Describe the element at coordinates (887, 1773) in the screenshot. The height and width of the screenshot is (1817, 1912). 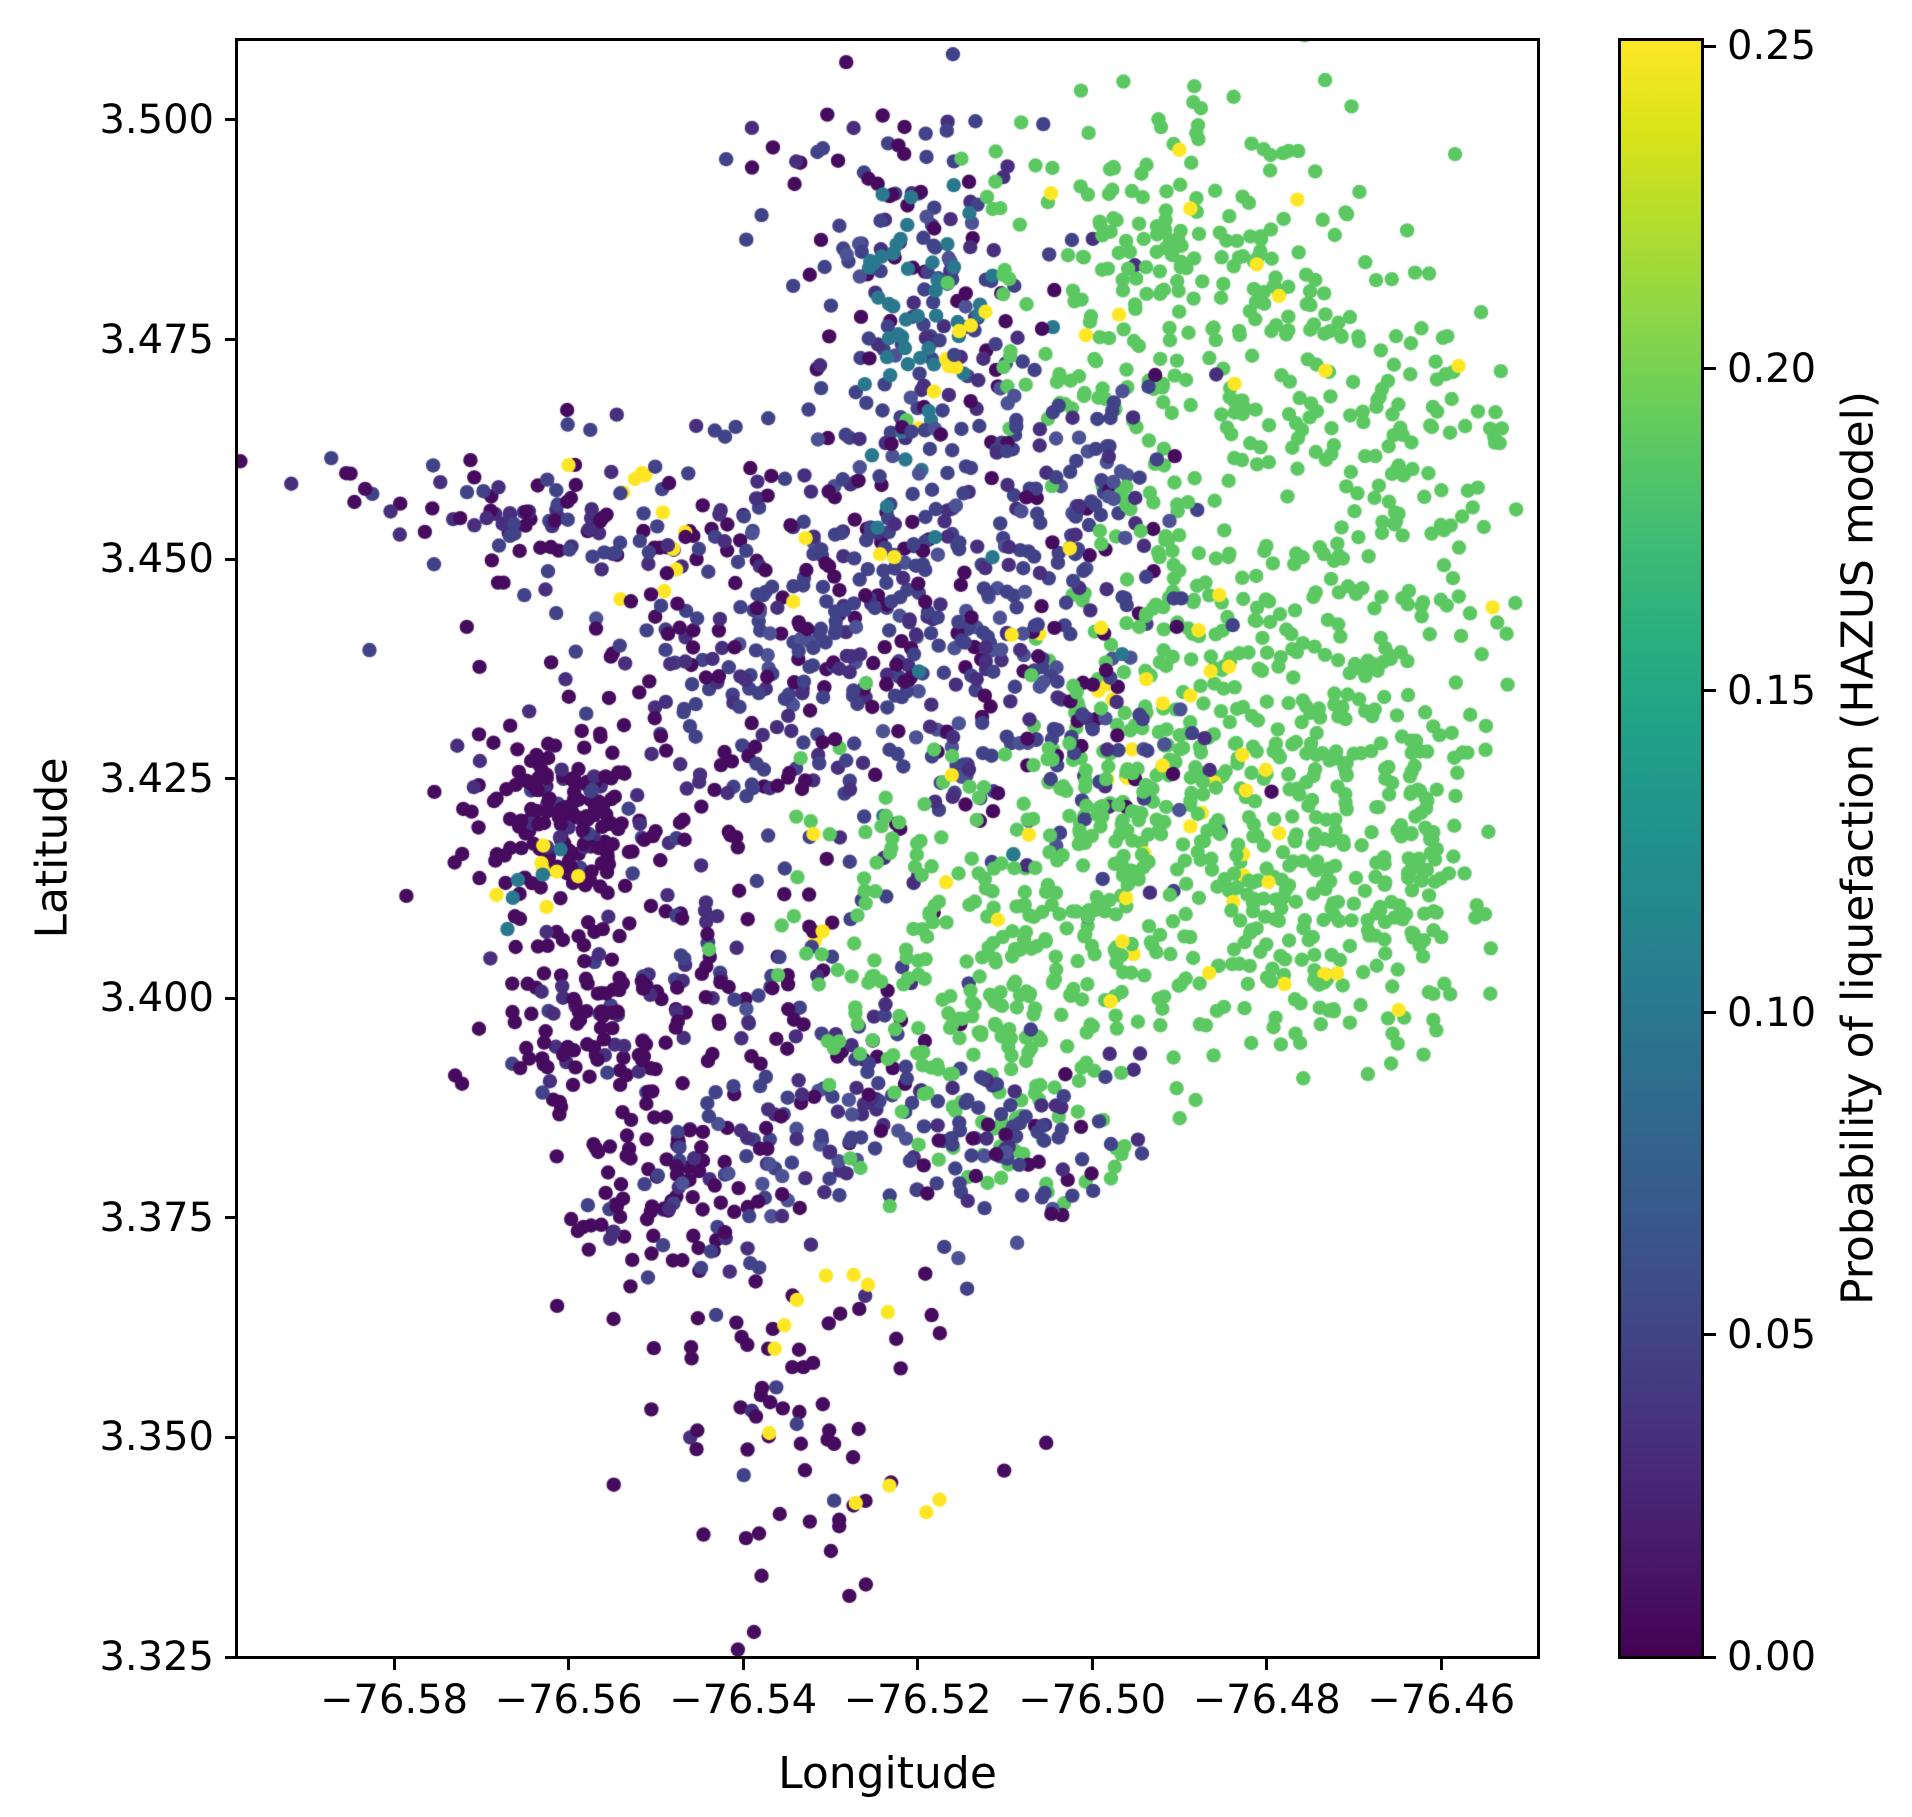
I see `x-axis-label: Longitude` at that location.